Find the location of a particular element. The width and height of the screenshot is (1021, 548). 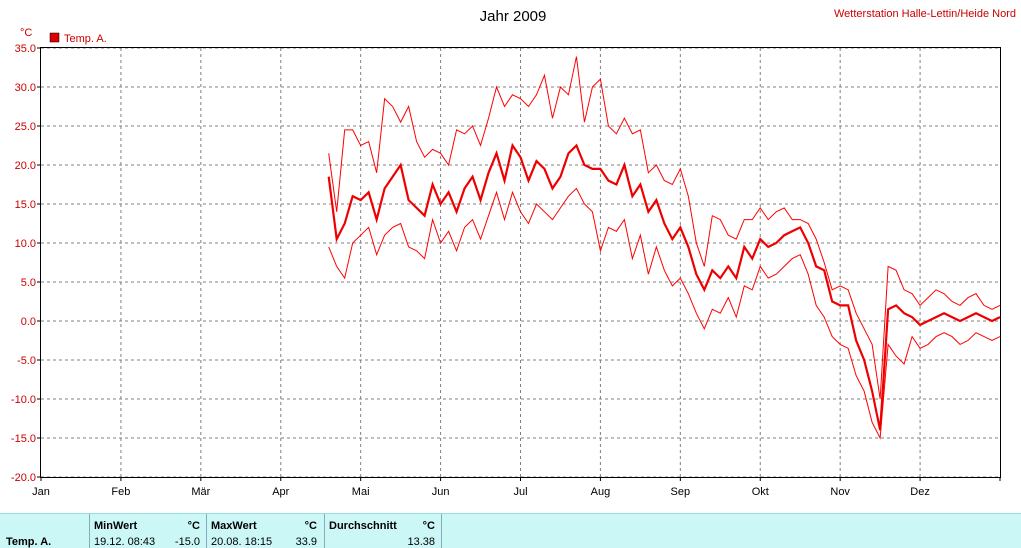

max-value: 33.9 is located at coordinates (306, 542).